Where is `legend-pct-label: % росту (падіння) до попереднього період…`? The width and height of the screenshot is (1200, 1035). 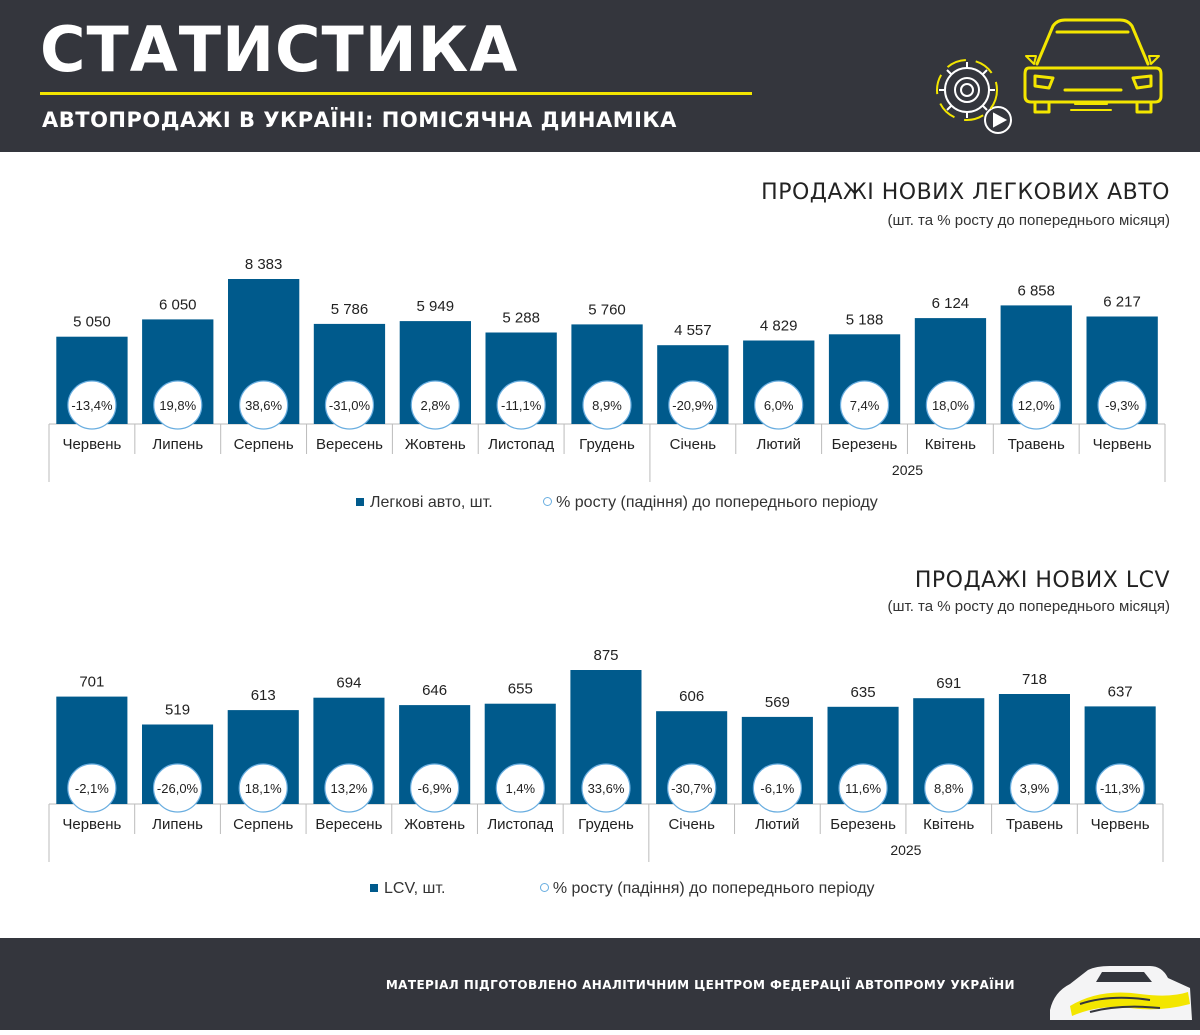 legend-pct-label: % росту (падіння) до попереднього період… is located at coordinates (713, 888).